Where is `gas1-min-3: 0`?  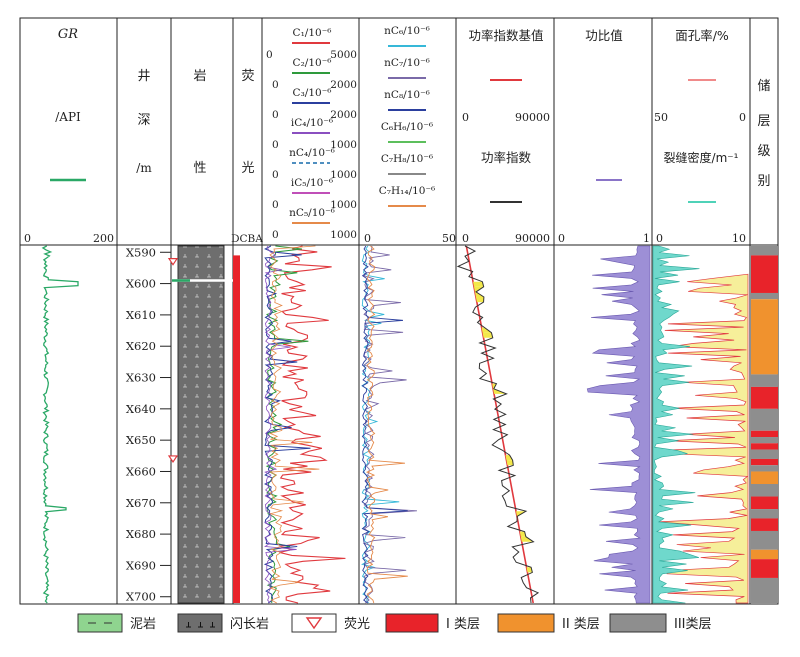 gas1-min-3: 0 is located at coordinates (275, 145).